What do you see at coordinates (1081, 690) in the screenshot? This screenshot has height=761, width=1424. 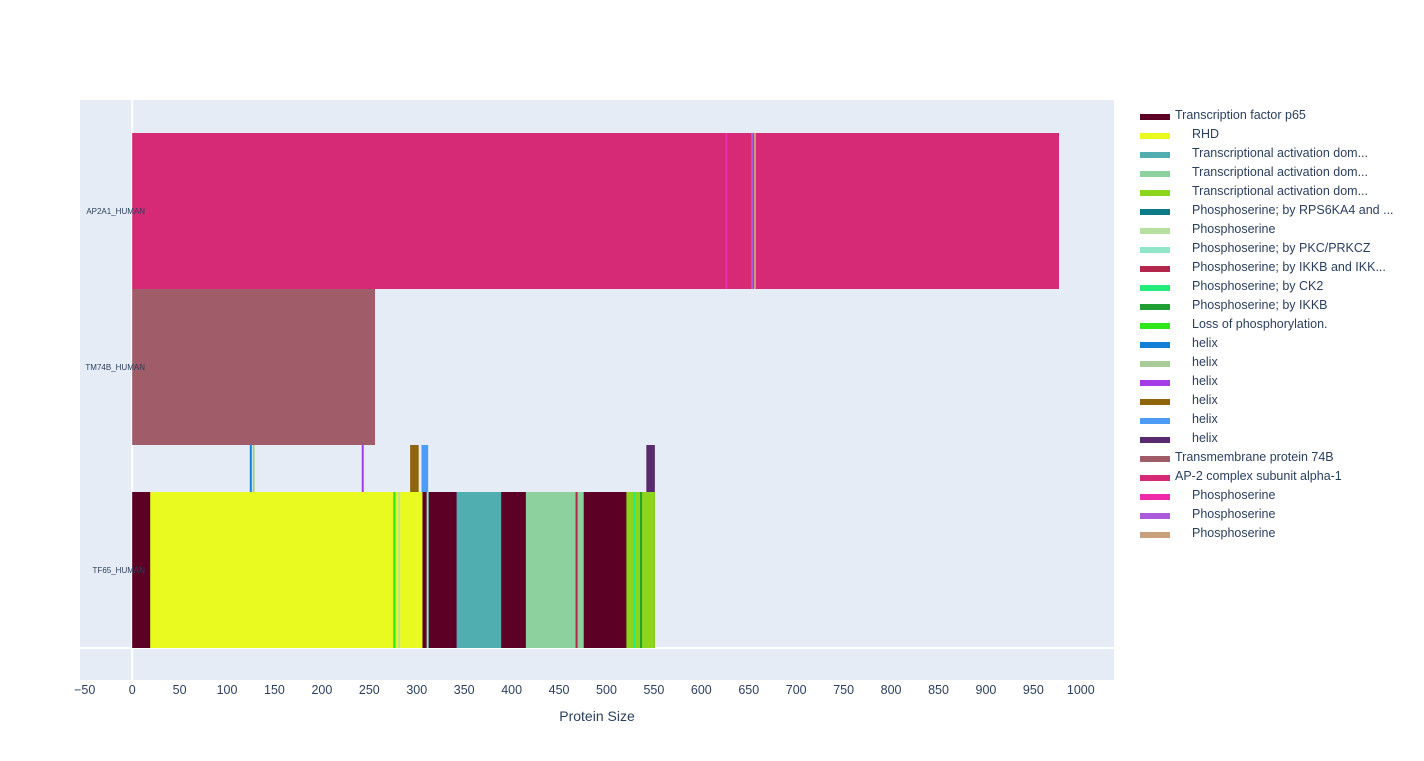 I see `x-tick-label: 1000` at bounding box center [1081, 690].